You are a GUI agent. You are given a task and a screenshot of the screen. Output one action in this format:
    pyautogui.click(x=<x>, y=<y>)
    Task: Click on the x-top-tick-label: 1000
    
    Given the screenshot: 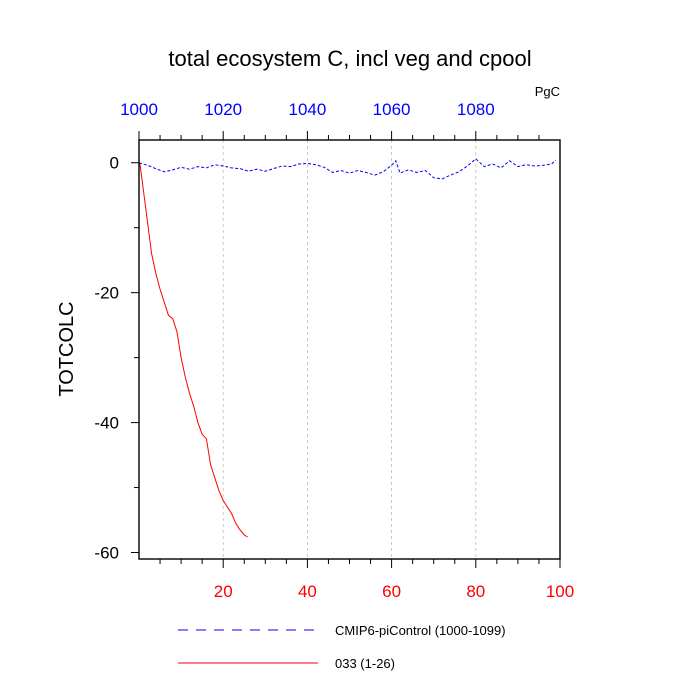 What is the action you would take?
    pyautogui.click(x=139, y=109)
    